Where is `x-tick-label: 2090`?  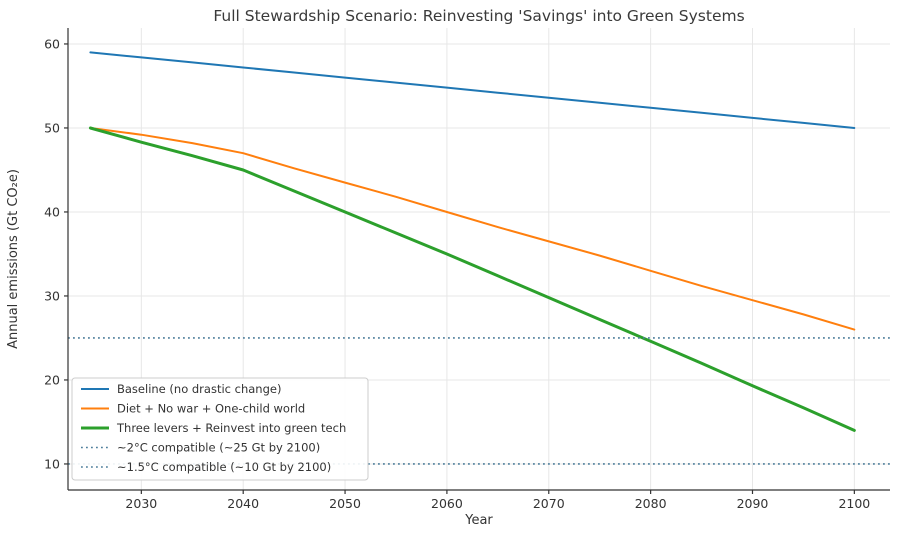
x-tick-label: 2090 is located at coordinates (753, 503).